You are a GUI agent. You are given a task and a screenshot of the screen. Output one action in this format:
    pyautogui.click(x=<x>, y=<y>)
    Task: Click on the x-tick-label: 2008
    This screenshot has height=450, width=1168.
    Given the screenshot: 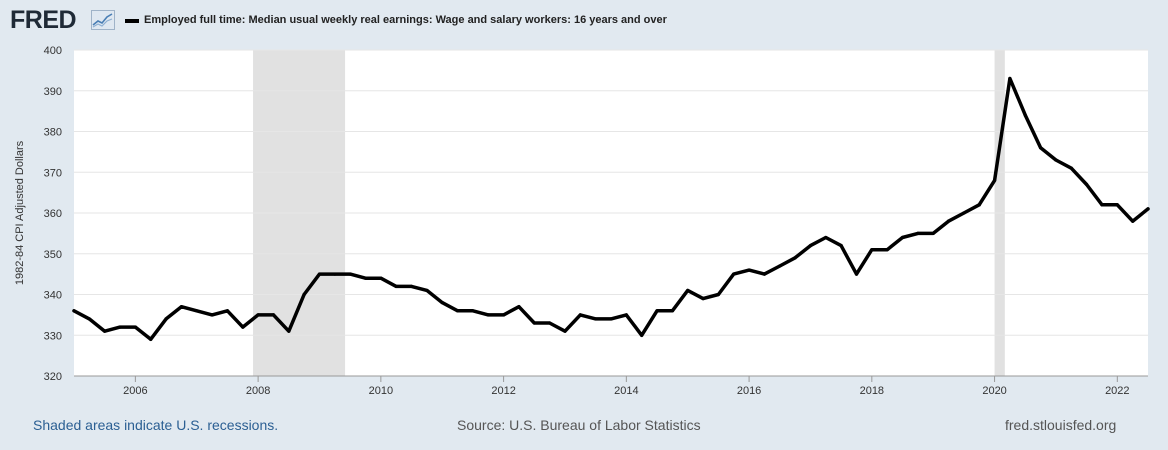 What is the action you would take?
    pyautogui.click(x=258, y=391)
    